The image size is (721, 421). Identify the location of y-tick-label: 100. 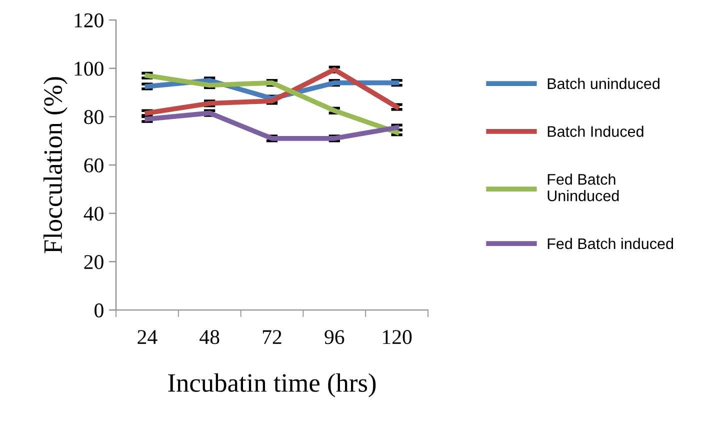
(89, 69).